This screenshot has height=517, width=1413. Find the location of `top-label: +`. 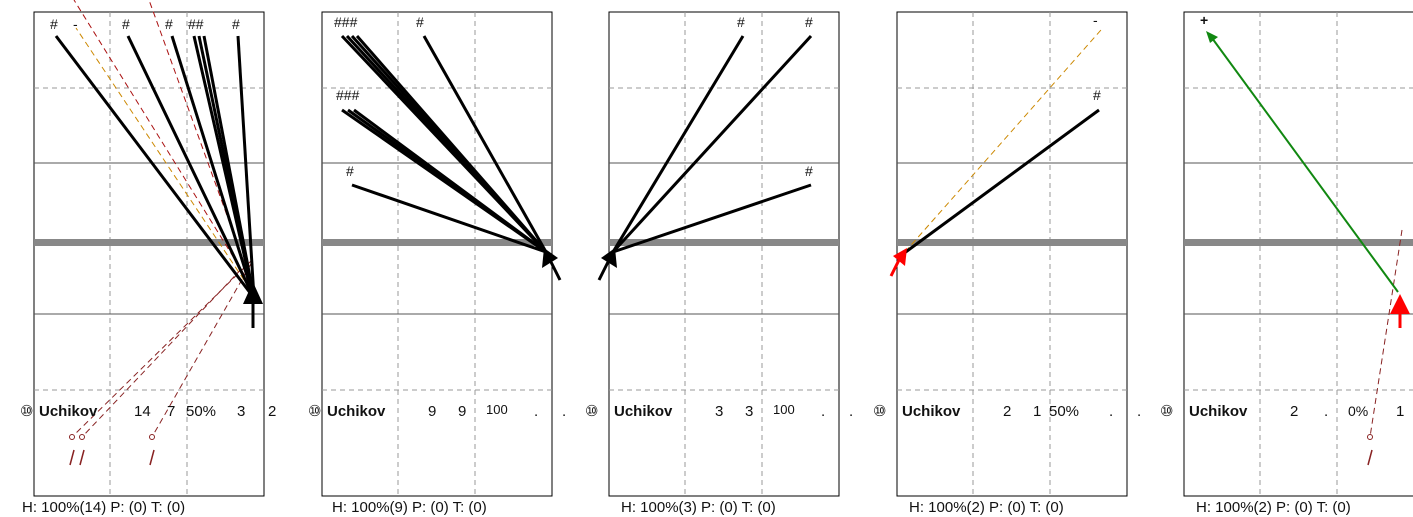

top-label: + is located at coordinates (1204, 20).